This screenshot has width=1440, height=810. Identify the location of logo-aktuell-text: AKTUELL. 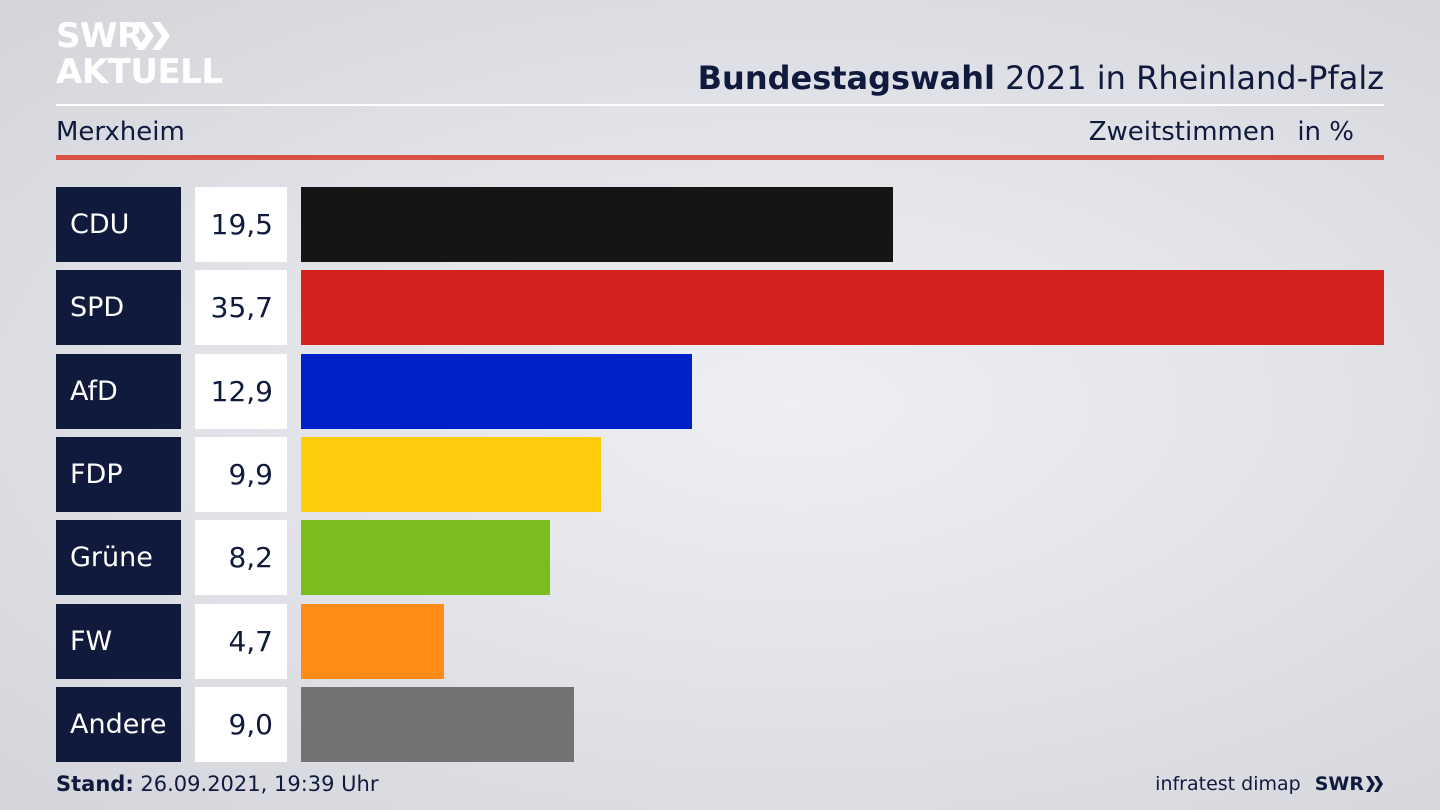
(139, 72).